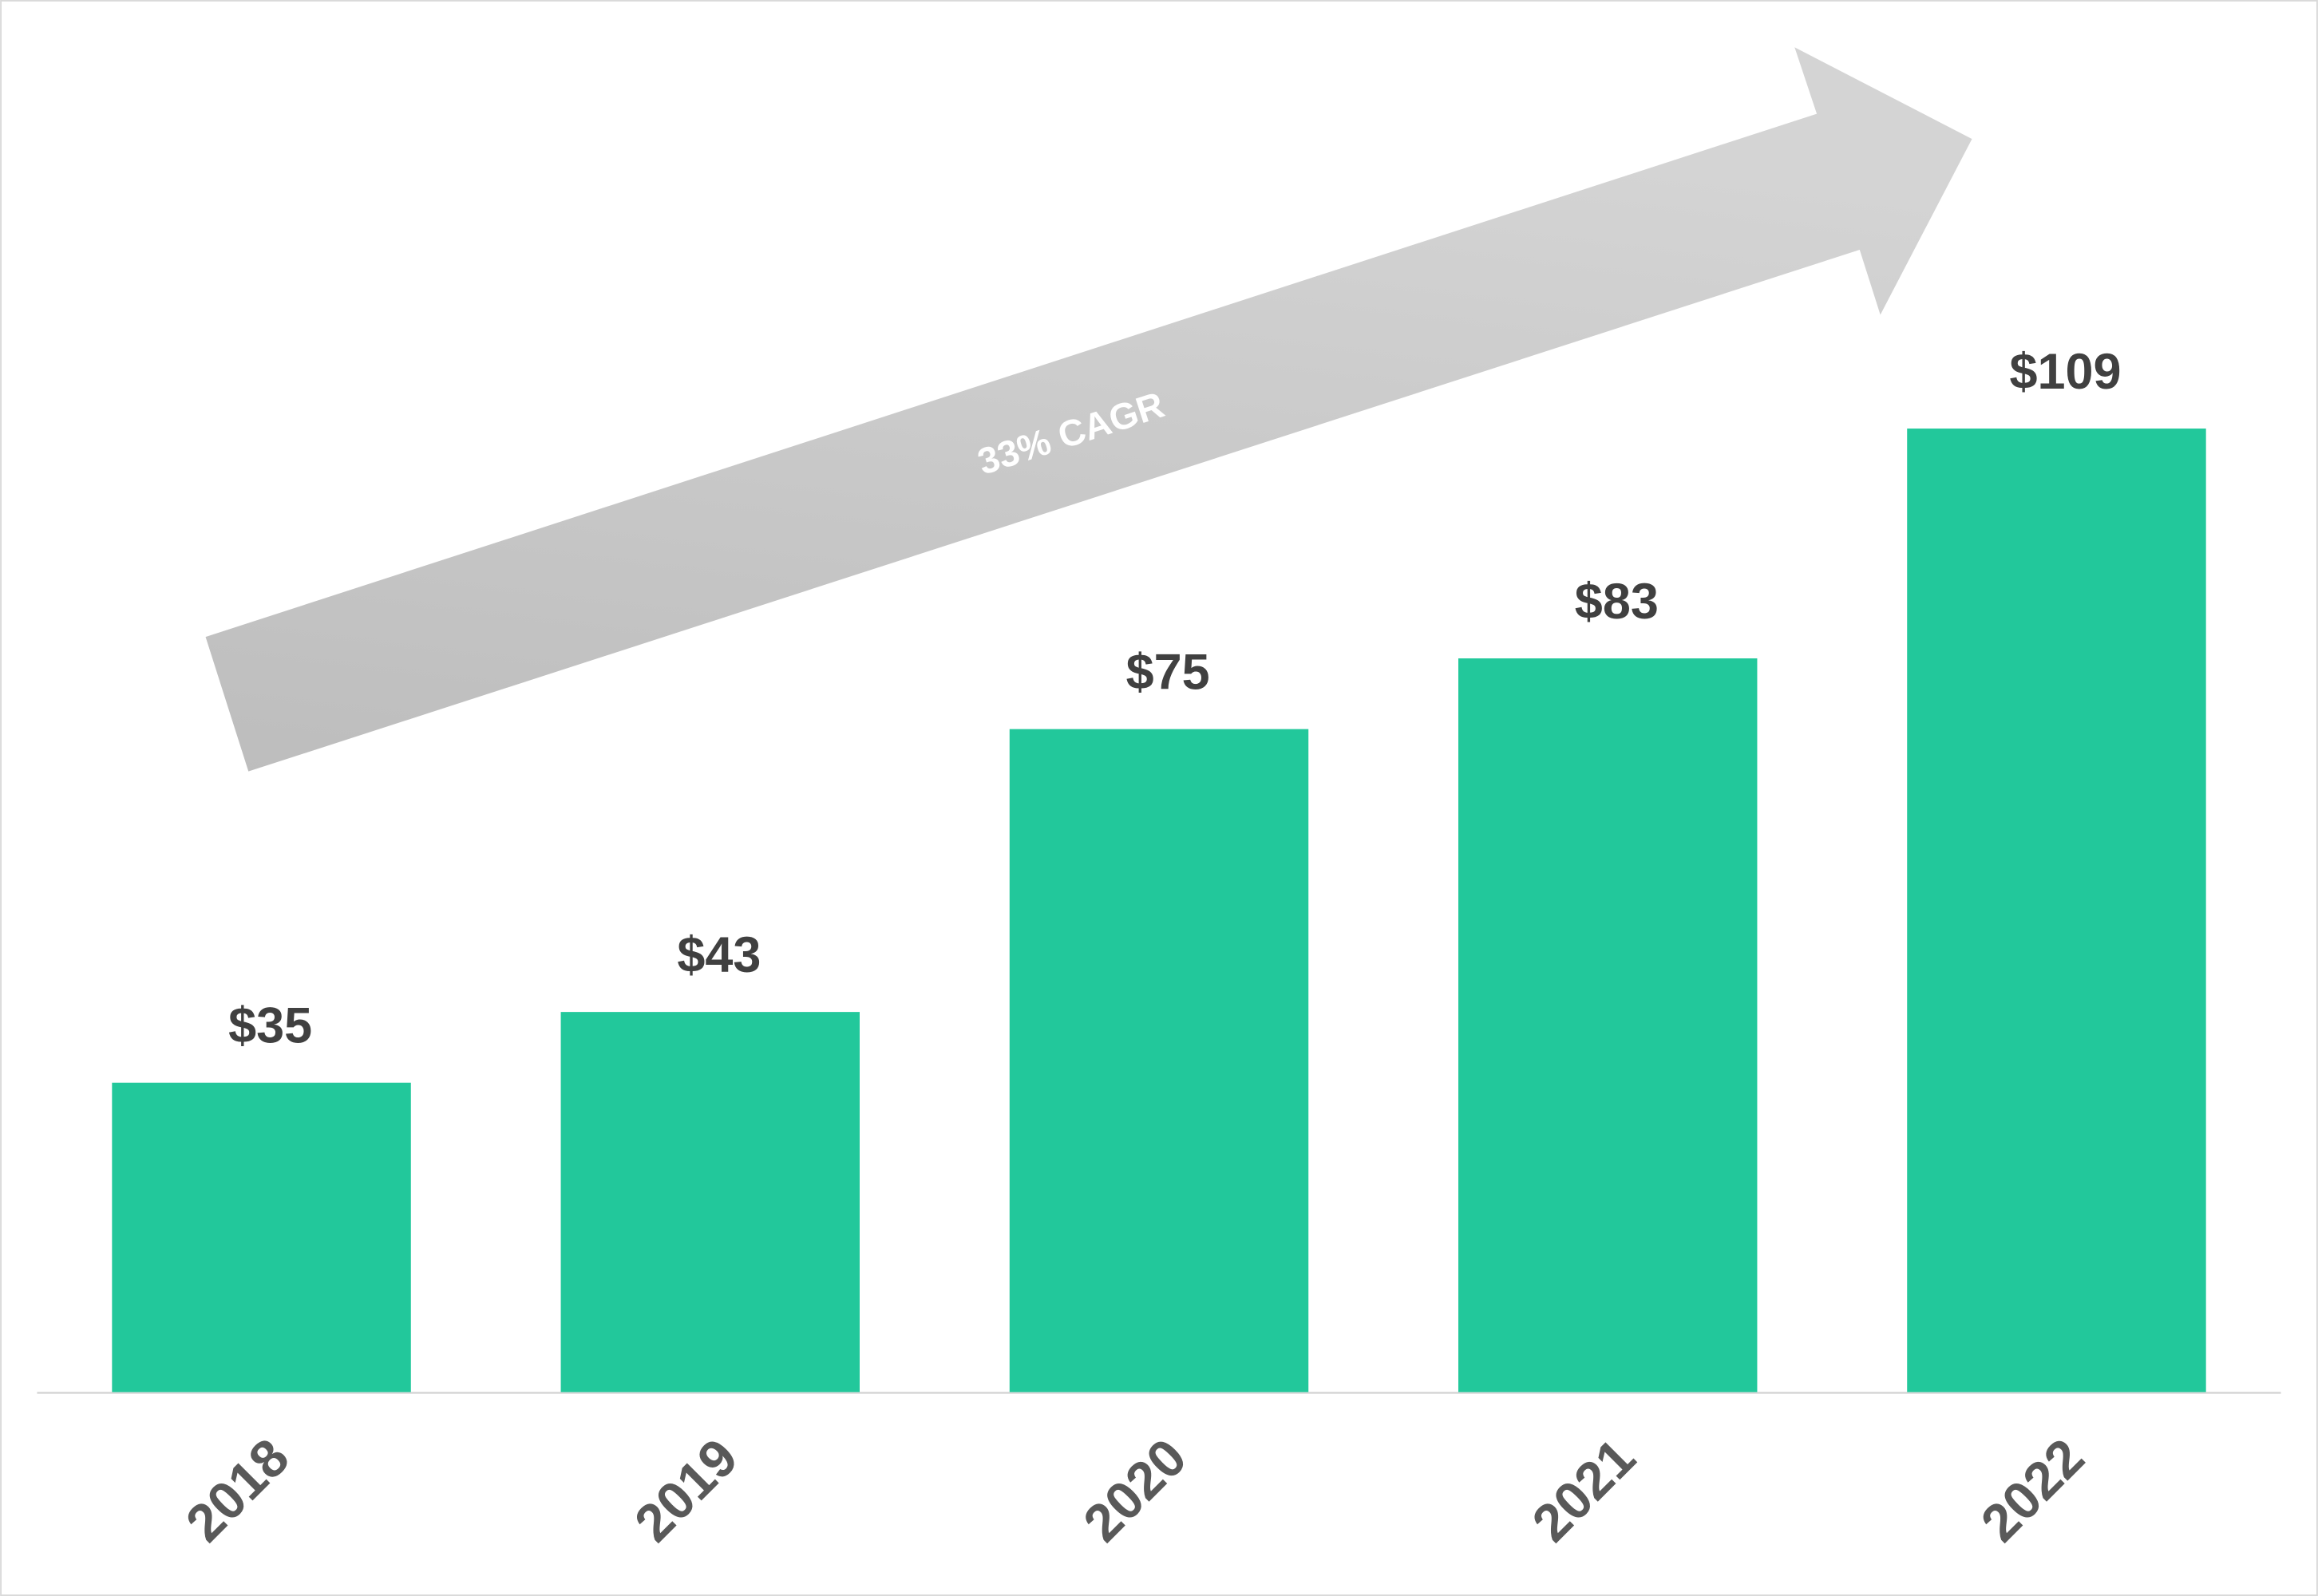  Describe the element at coordinates (1168, 673) in the screenshot. I see `value-label: $75` at that location.